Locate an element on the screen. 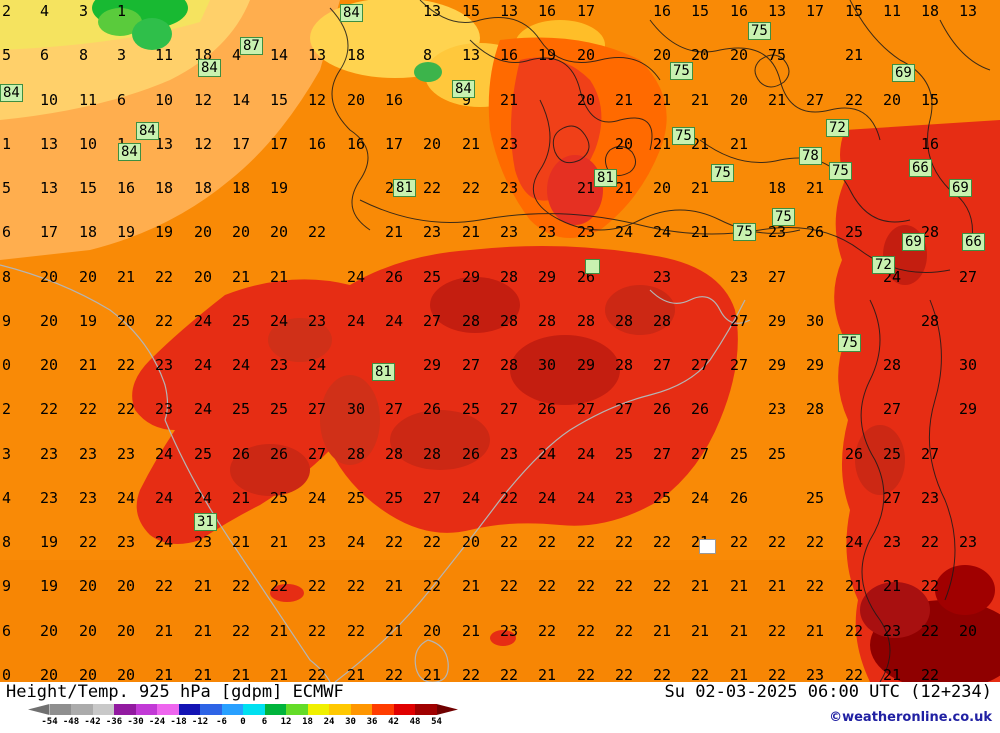 Image resolution: width=1000 pixels, height=733 pixels. copyright-link: ©weatheronline.co.uk is located at coordinates (910, 717).